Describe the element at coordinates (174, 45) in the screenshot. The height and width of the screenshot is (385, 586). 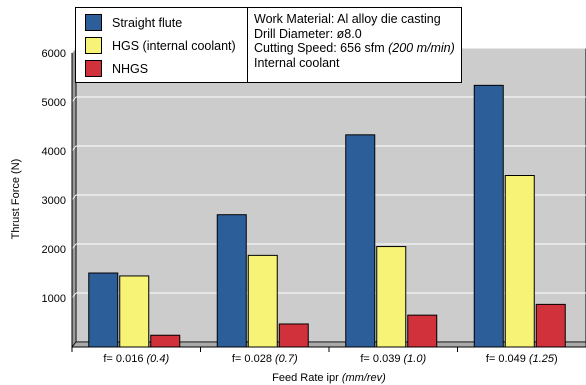
I see `legend-label-hgs: HGS (internal coolant)` at that location.